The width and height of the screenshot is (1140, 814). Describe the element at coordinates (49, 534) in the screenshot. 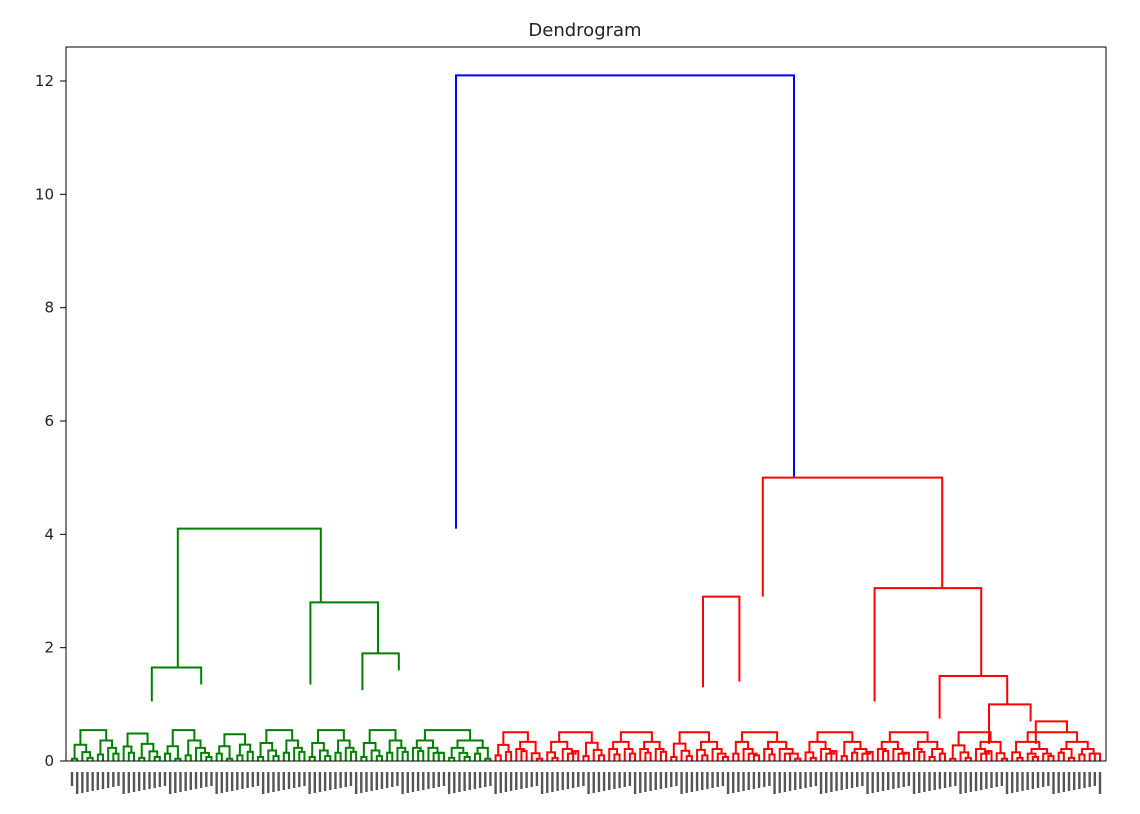

I see `y-tick-label-2: 4` at that location.